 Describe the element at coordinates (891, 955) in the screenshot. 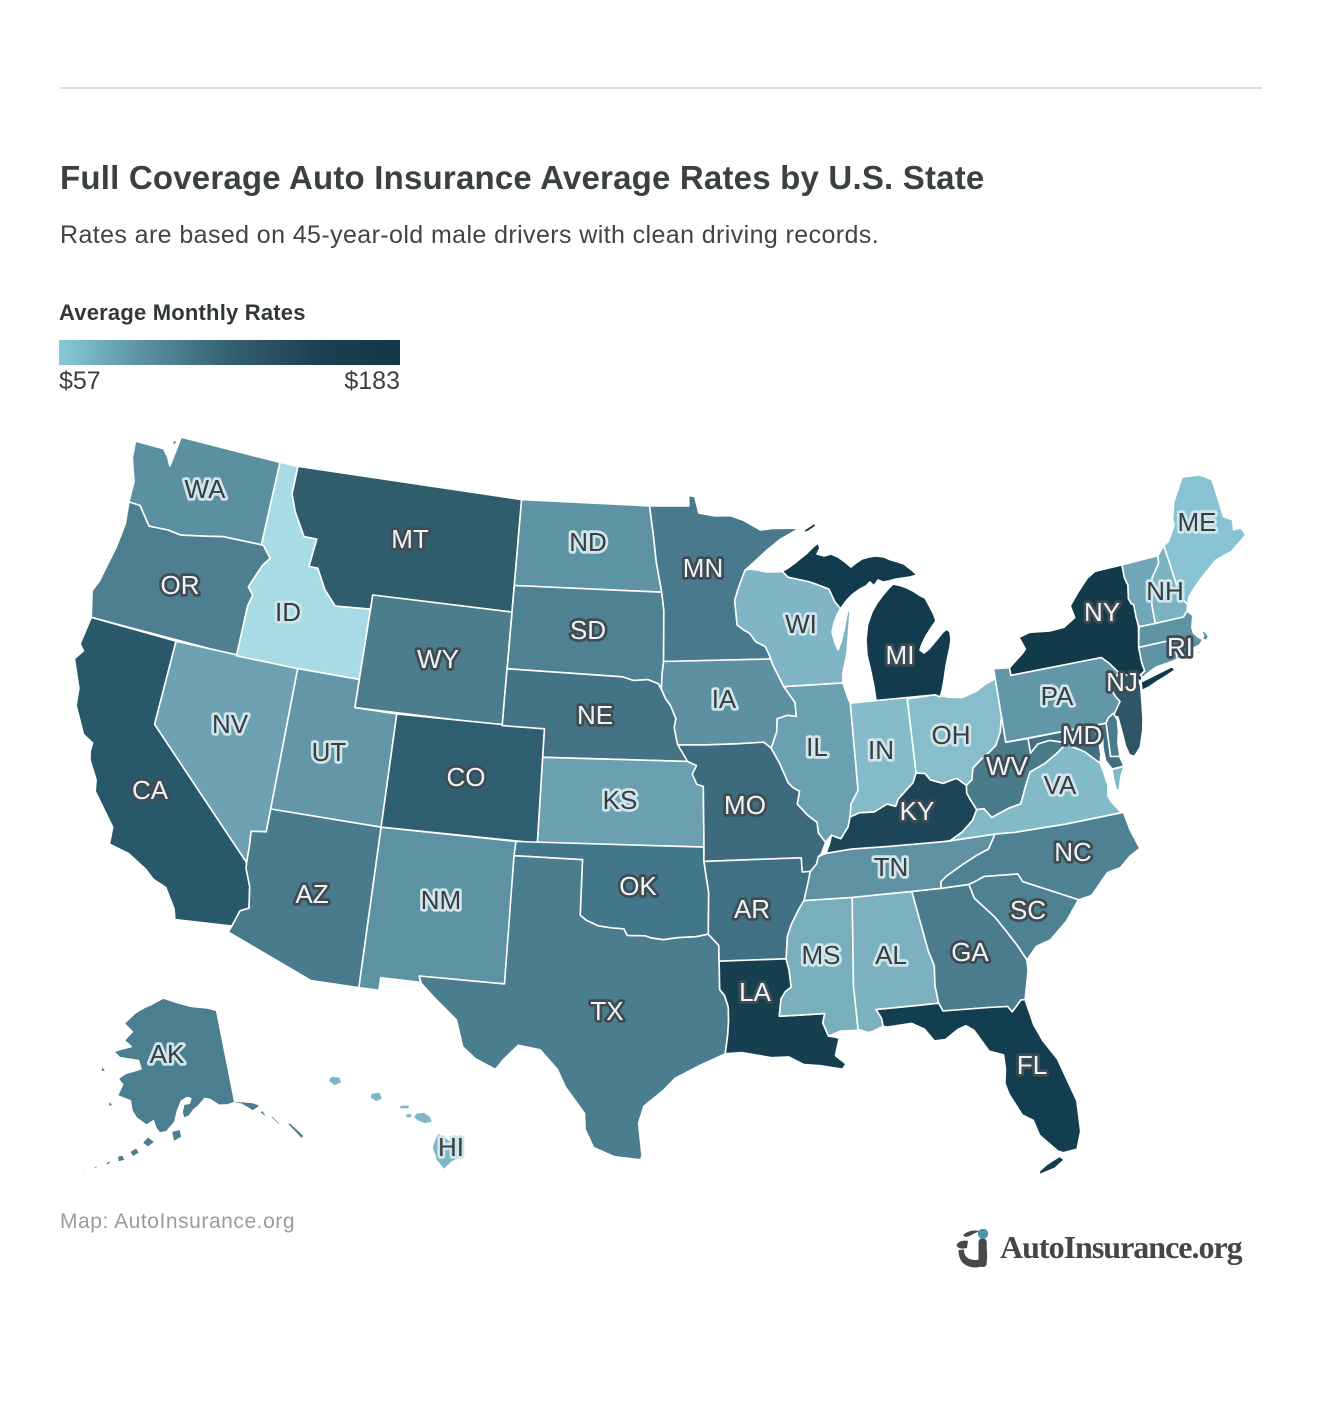

I see `svg-text: AL` at that location.